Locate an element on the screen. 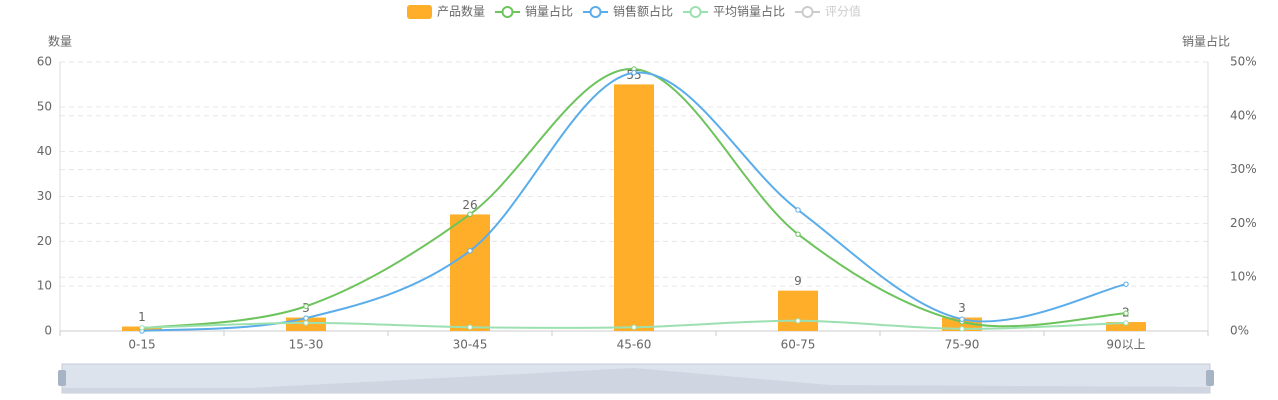 The image size is (1278, 400). data-zoom is located at coordinates (636, 378).